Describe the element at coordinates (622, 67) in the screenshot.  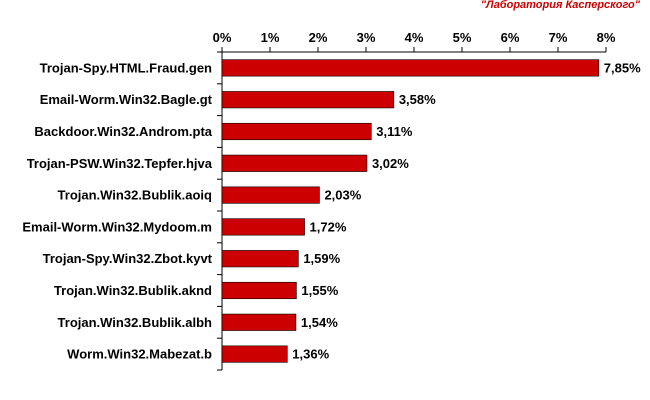
I see `value-label: 7,85%` at that location.